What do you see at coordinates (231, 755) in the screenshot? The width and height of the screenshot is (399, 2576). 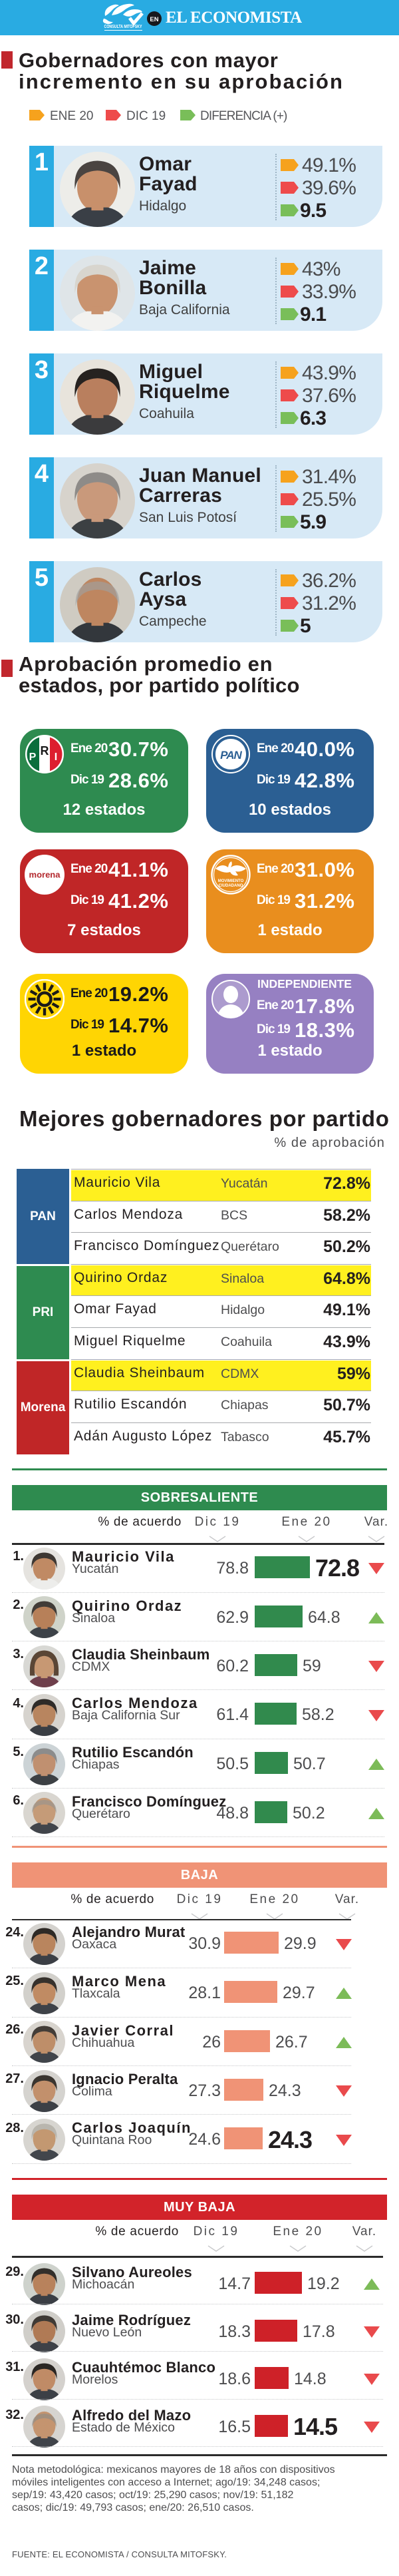 I see `svg-text: PAN` at bounding box center [231, 755].